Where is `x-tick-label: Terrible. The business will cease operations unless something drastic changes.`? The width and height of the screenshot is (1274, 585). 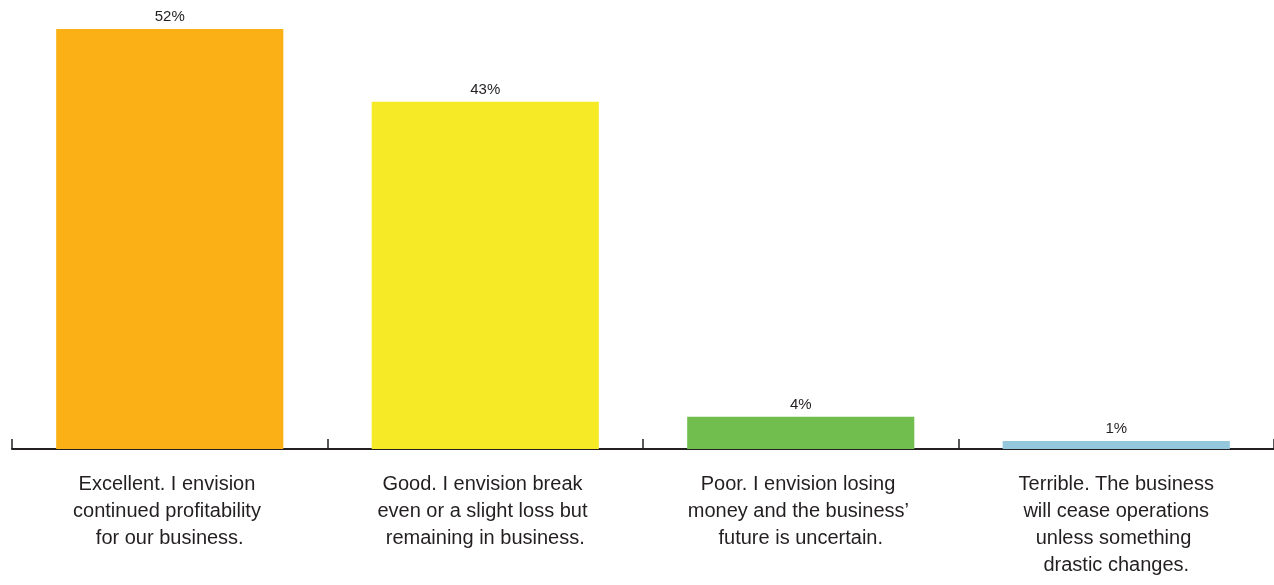 x-tick-label: Terrible. The business will cease operations unless something drastic changes. is located at coordinates (1116, 523).